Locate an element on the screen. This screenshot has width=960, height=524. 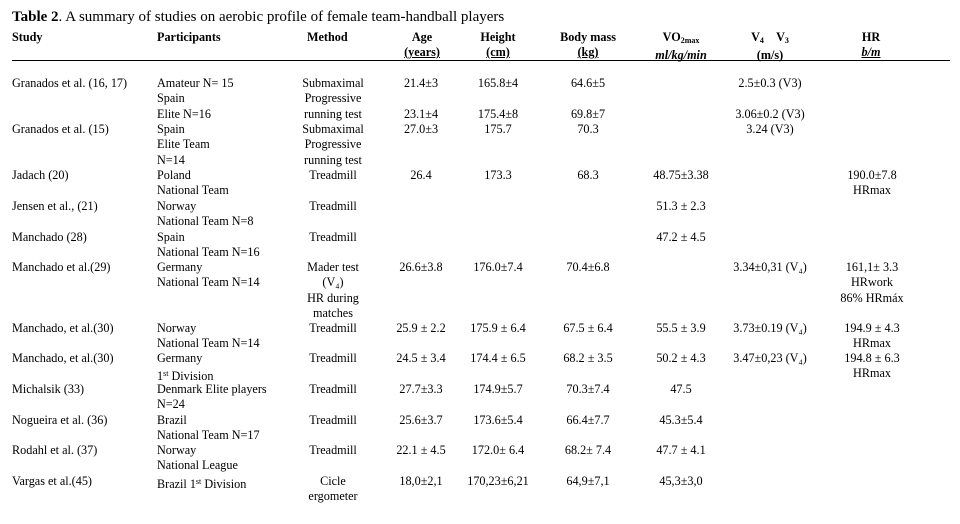
cell-participants: Poland is located at coordinates (174, 175).